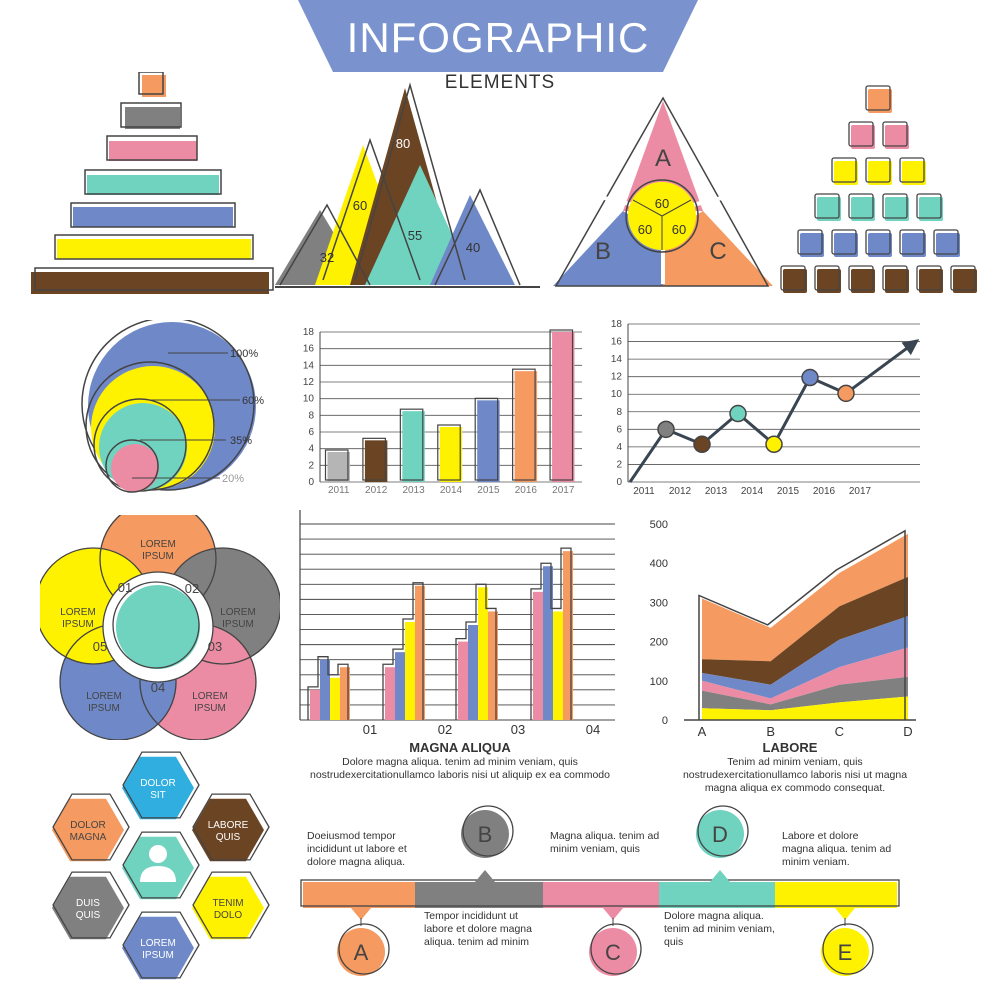 The height and width of the screenshot is (1000, 1000). I want to click on bar-03-s2, so click(473, 672).